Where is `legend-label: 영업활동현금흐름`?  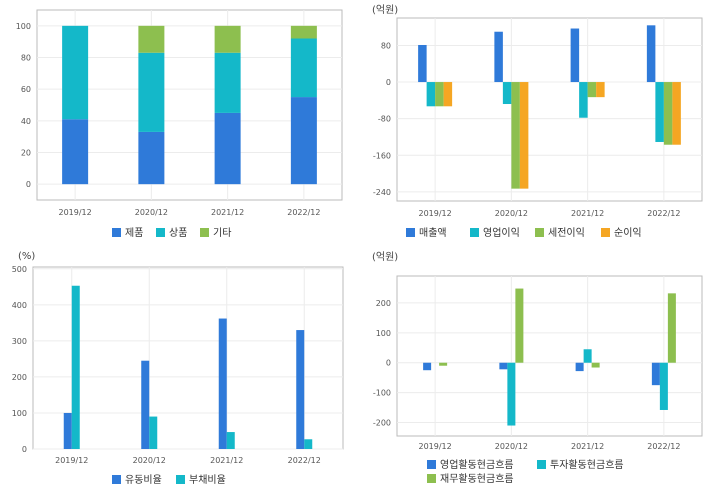 legend-label: 영업활동현금흐름 is located at coordinates (477, 464).